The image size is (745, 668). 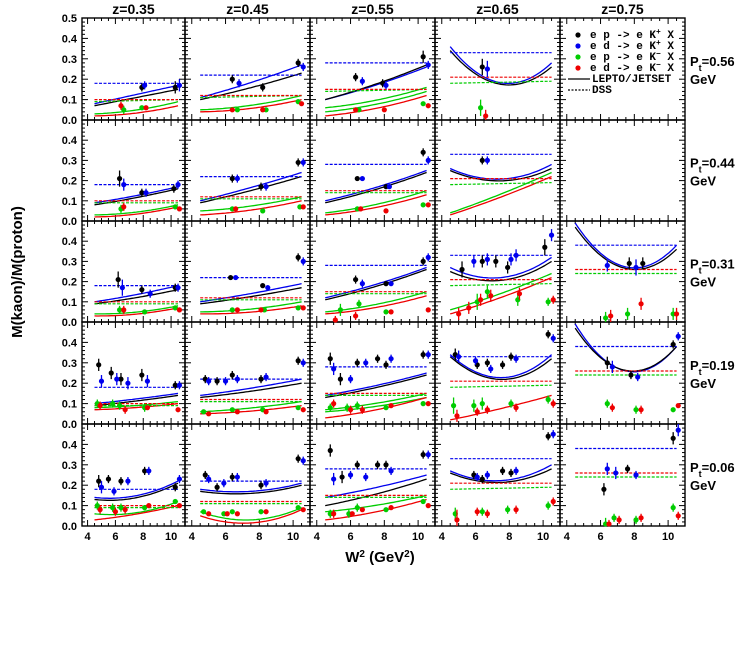 I want to click on y-tick-label: 0.0, so click(x=69, y=425).